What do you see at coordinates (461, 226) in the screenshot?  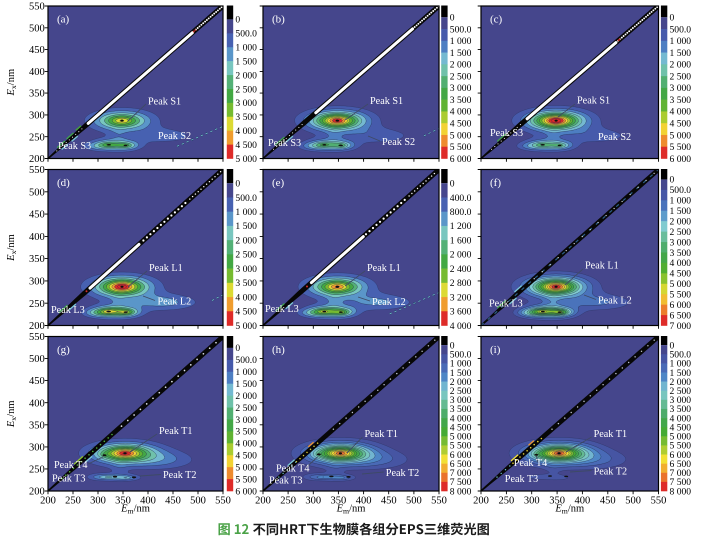 I see `svg-text: 1 200` at bounding box center [461, 226].